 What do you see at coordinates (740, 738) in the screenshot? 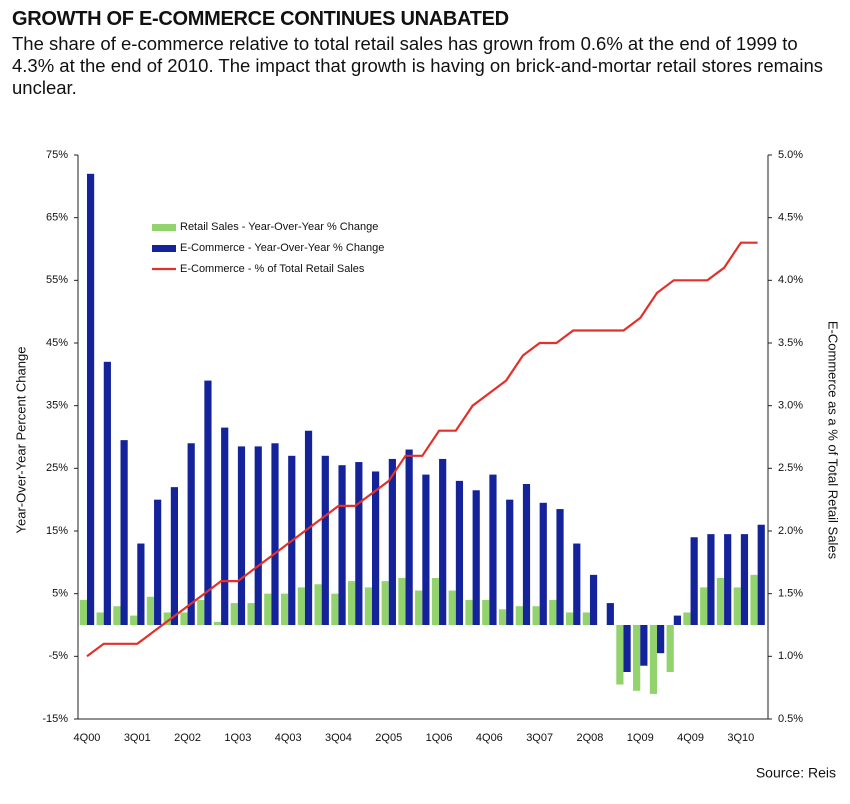
I see `x-tick-label: 3Q10` at bounding box center [740, 738].